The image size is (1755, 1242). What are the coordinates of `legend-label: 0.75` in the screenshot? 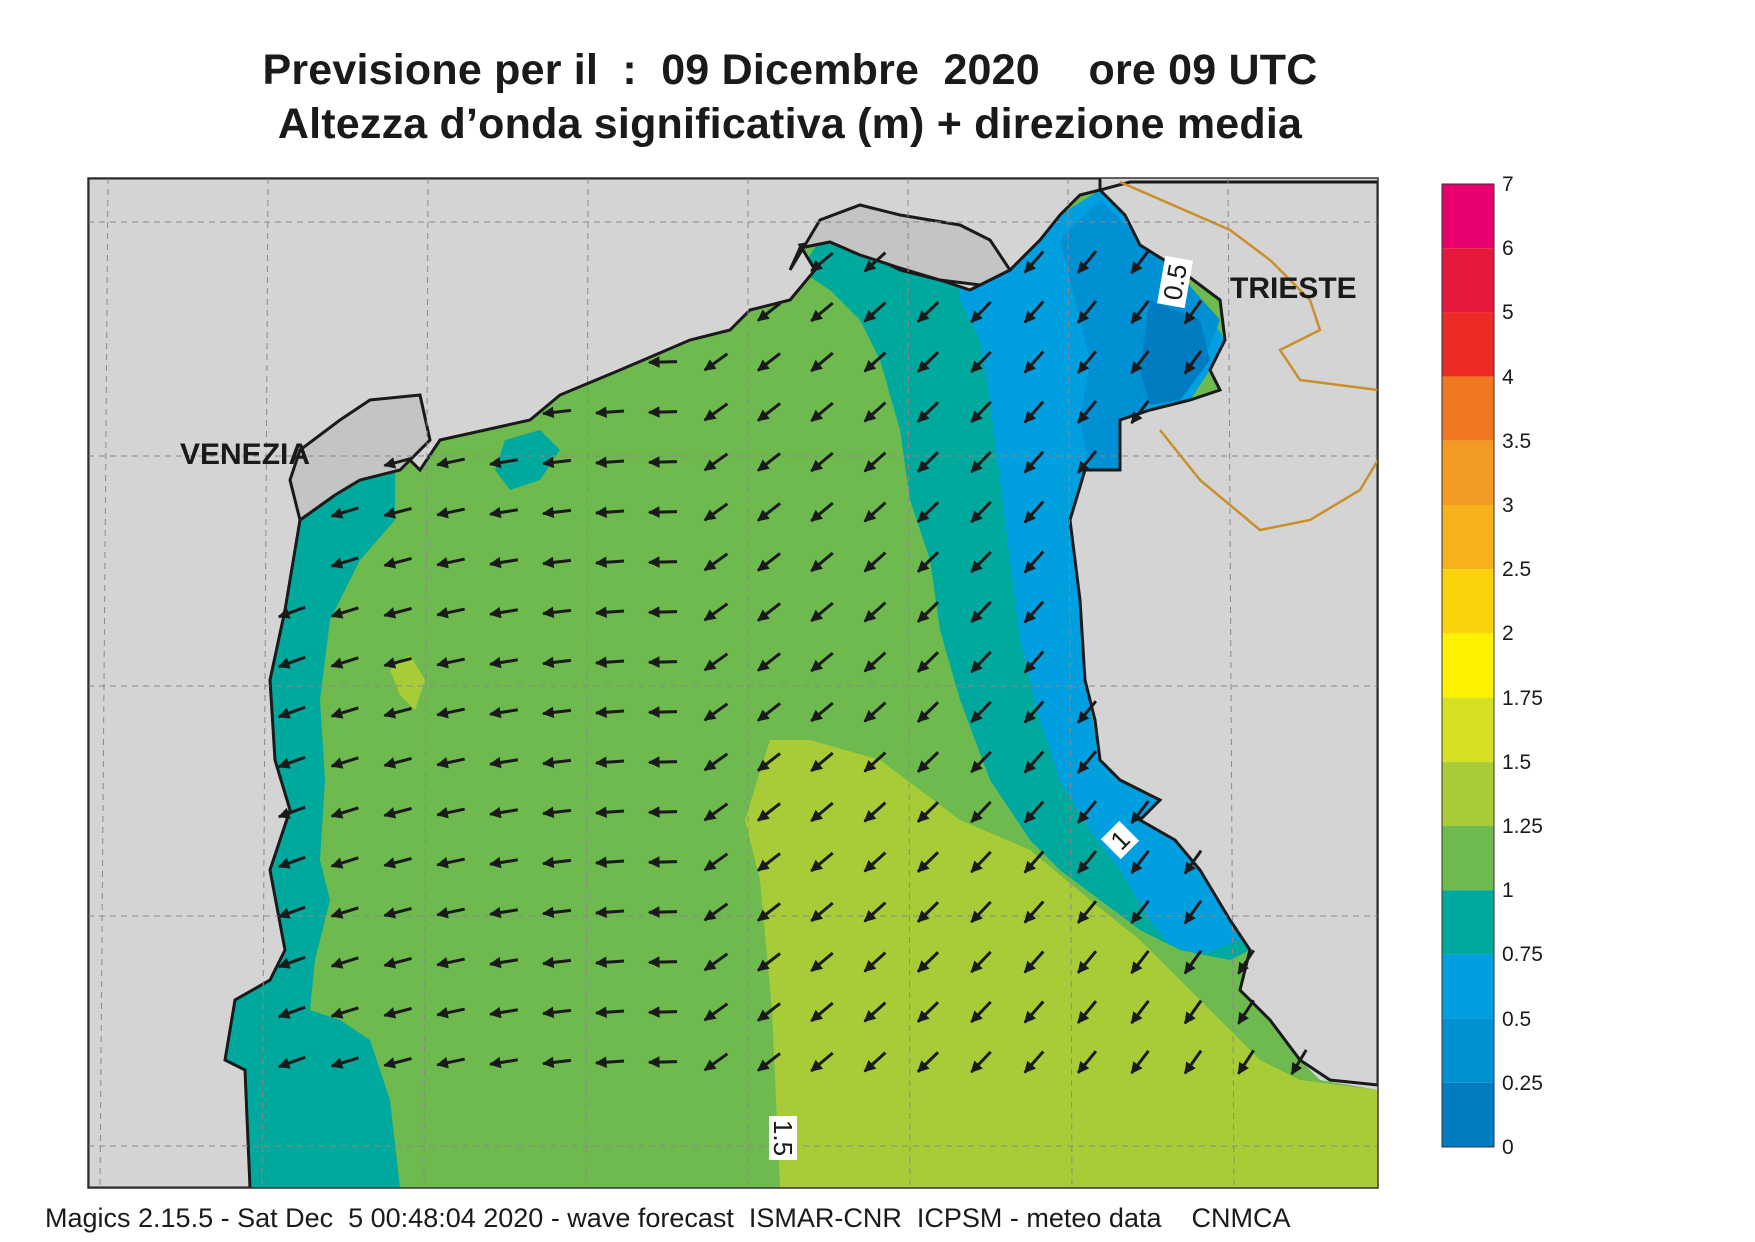 It's located at (1522, 955).